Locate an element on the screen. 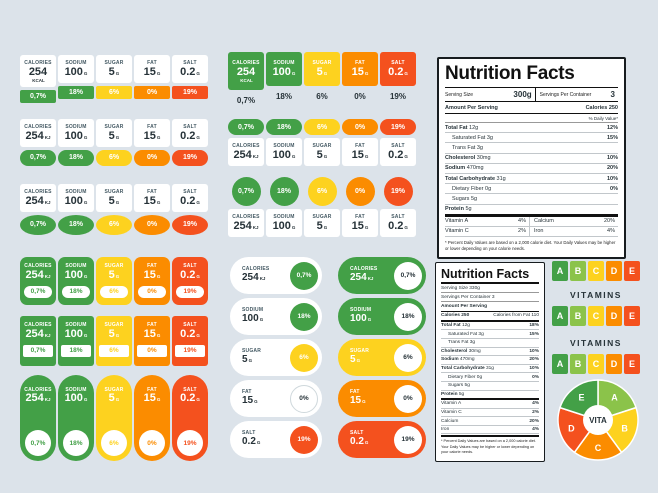  nf-nutrient-amount: 470mg is located at coordinates (466, 360).